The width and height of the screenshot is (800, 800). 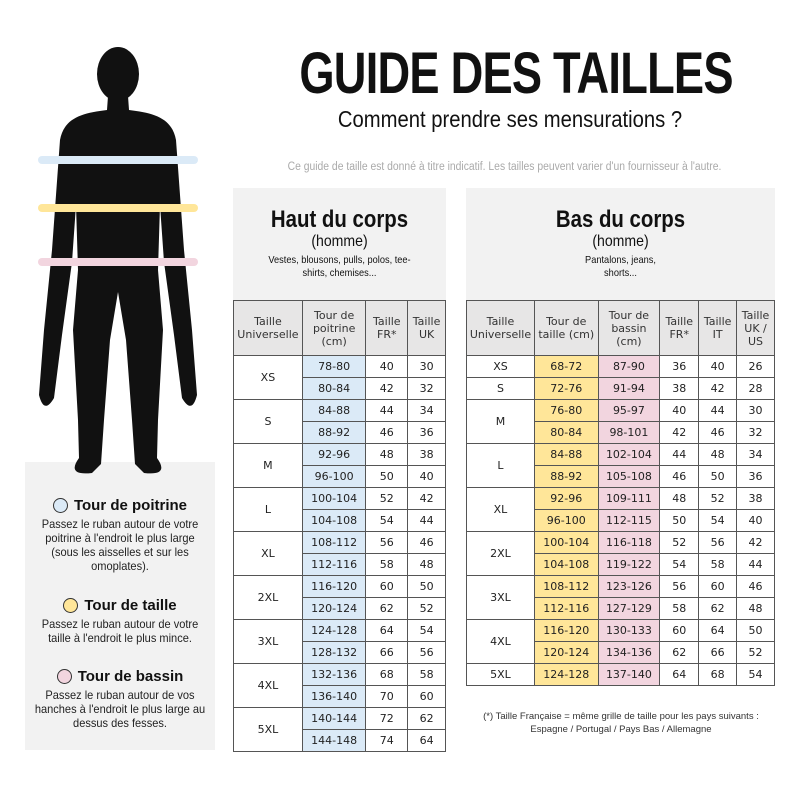 I want to click on value-cell: 64, so click(x=426, y=740).